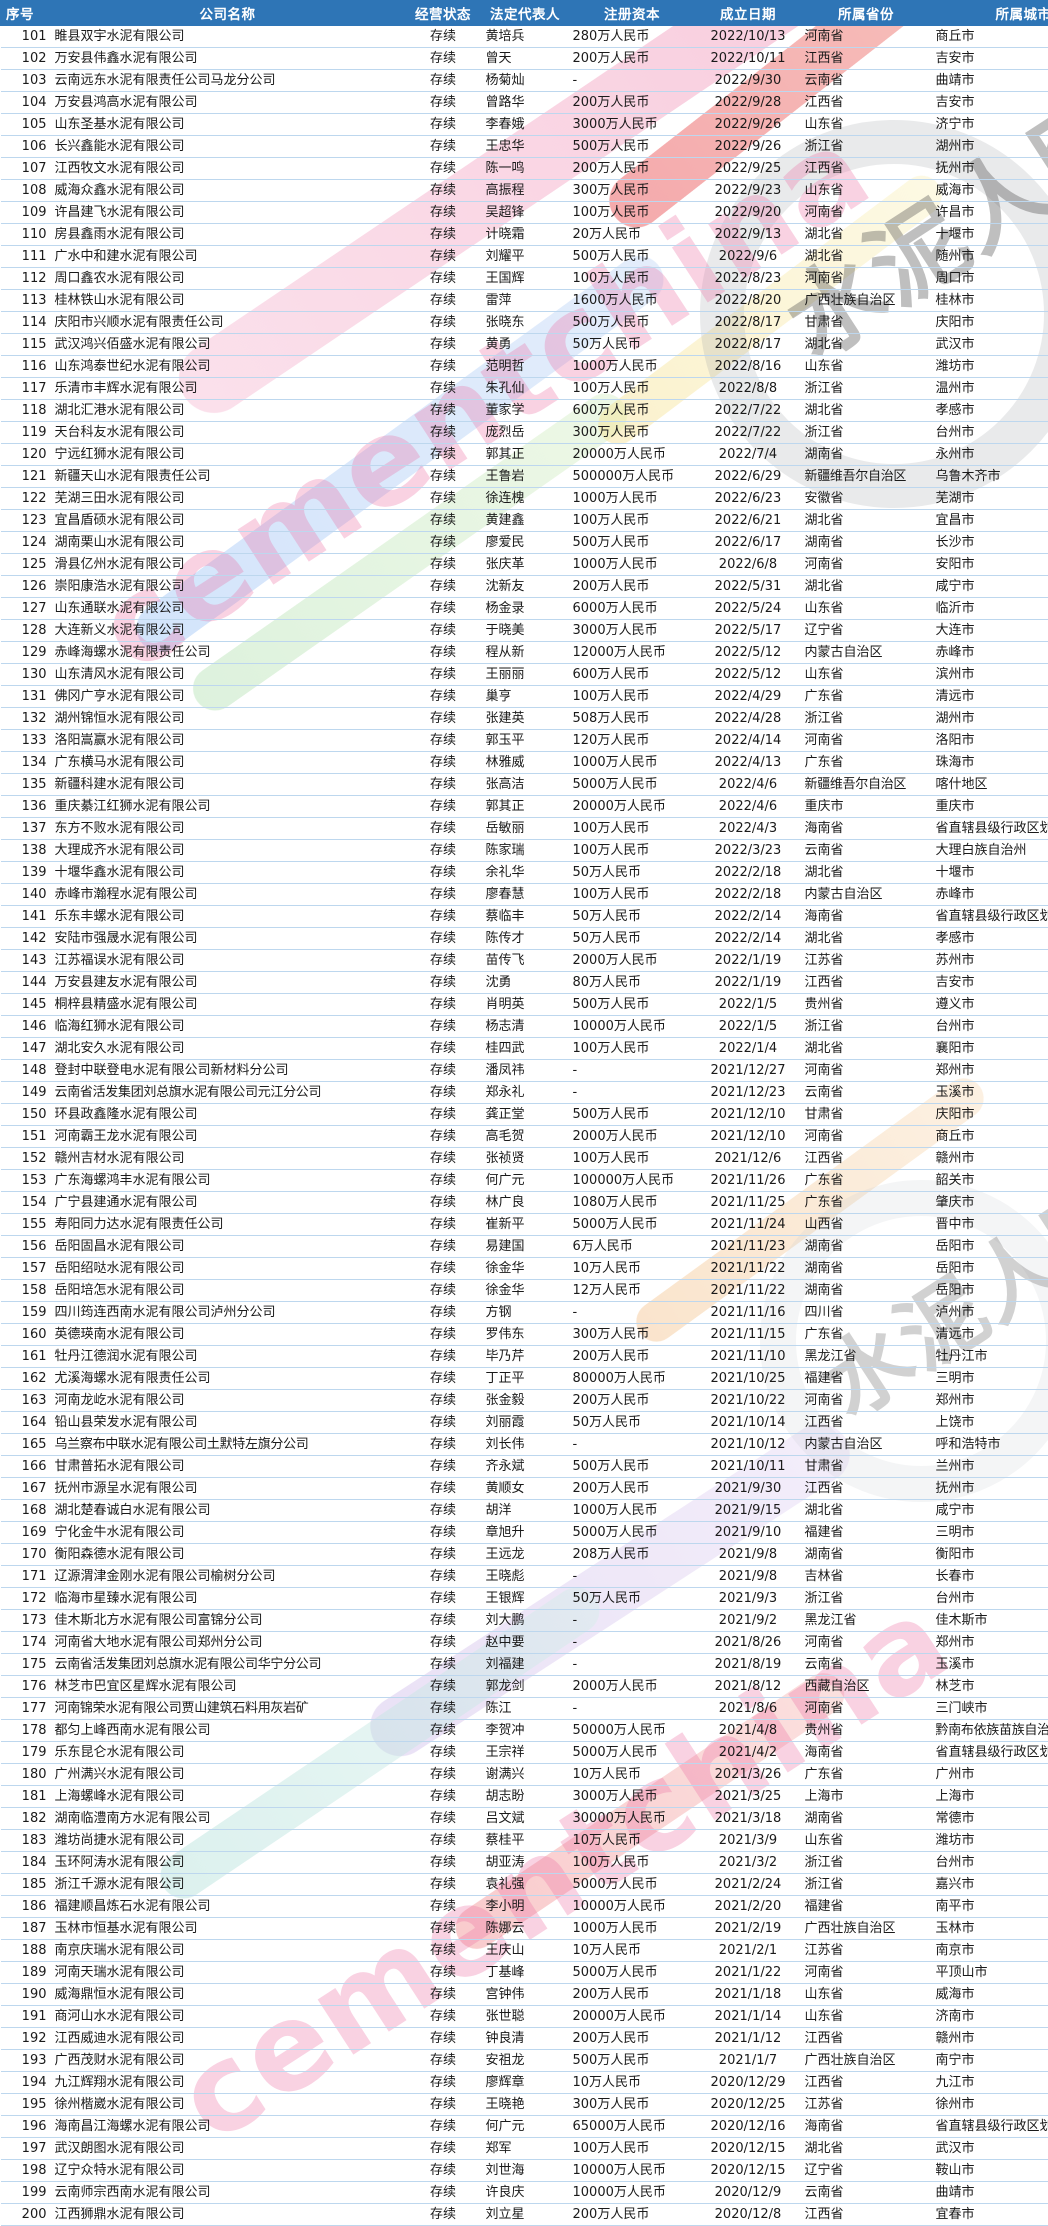 This screenshot has width=1048, height=2226. I want to click on column-header-province: 所属省份, so click(866, 13).